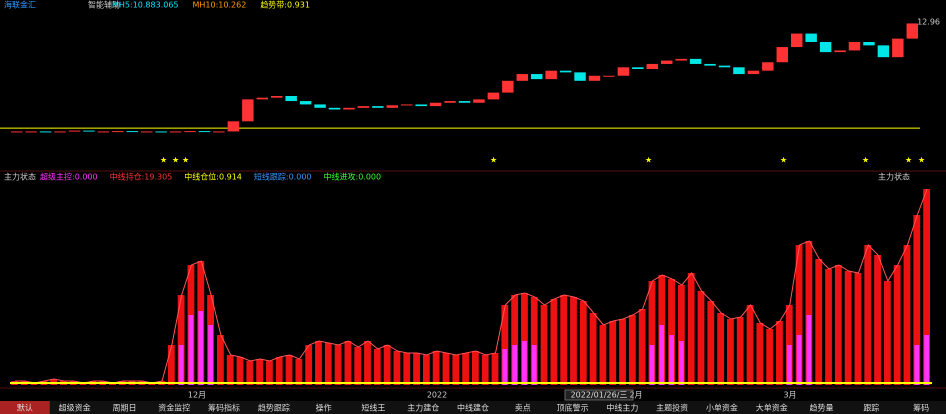 Image resolution: width=946 pixels, height=414 pixels. What do you see at coordinates (274, 408) in the screenshot?
I see `tab: 趋势跟踪` at bounding box center [274, 408].